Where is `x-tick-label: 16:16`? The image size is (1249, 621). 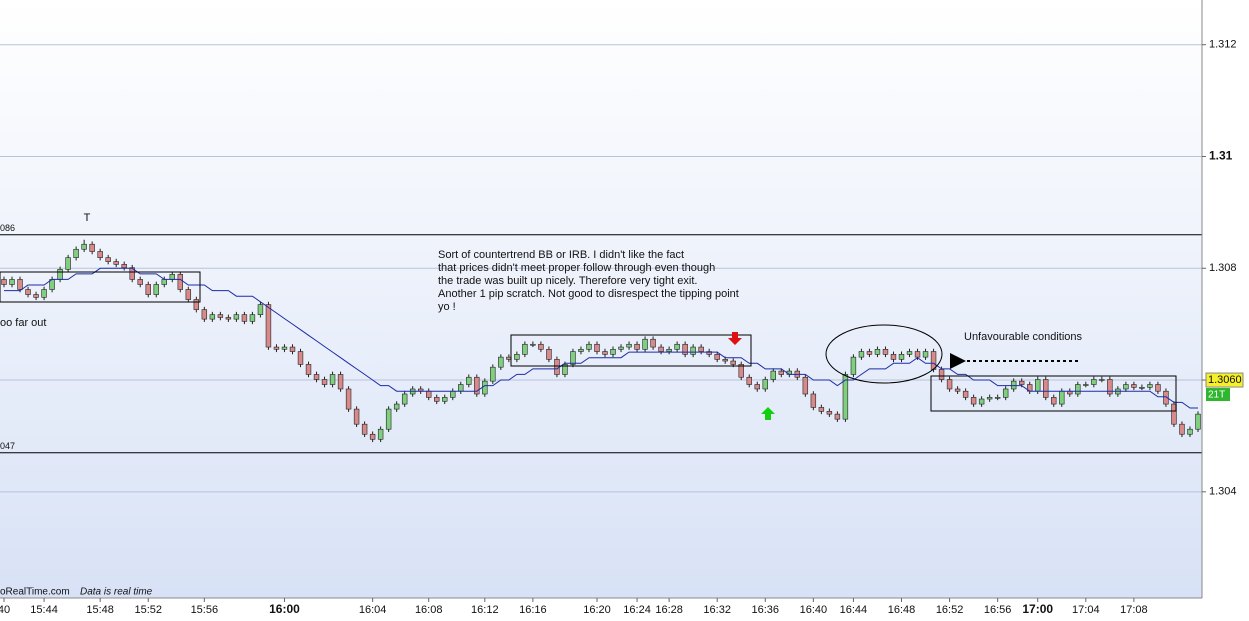 x-tick-label: 16:16 is located at coordinates (533, 610).